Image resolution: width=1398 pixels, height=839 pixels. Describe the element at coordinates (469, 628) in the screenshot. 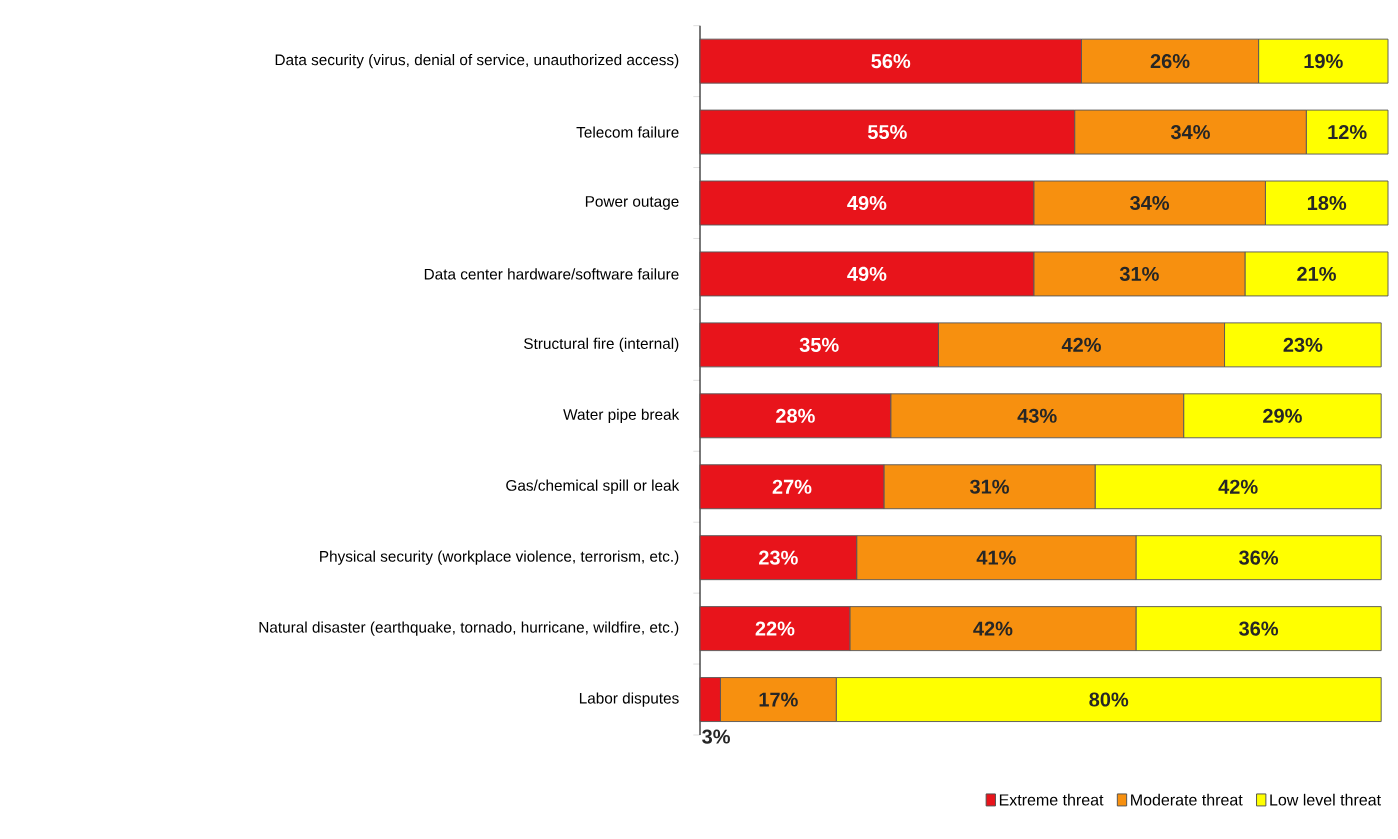

I see `y-tick-label: Natural disaster (earthquake, tornado, hurricane, wildfire, etc.)` at that location.